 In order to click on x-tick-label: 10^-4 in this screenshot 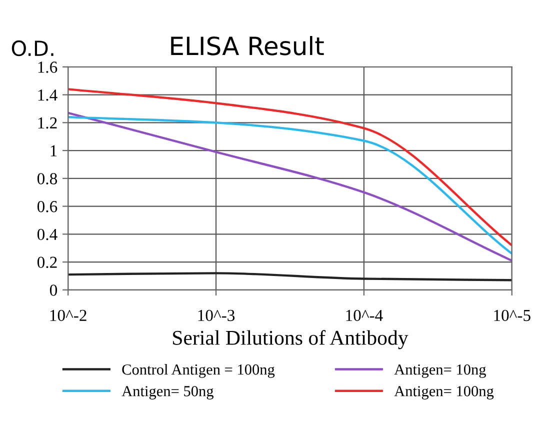, I will do `click(364, 316)`.